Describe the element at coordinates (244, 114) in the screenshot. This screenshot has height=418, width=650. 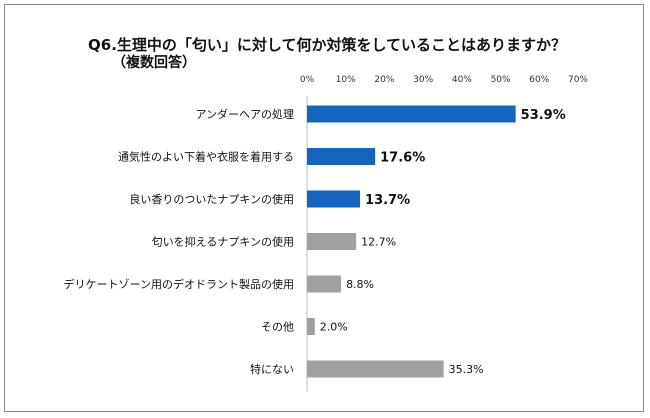
I see `category-label: アンダーヘアの処理` at that location.